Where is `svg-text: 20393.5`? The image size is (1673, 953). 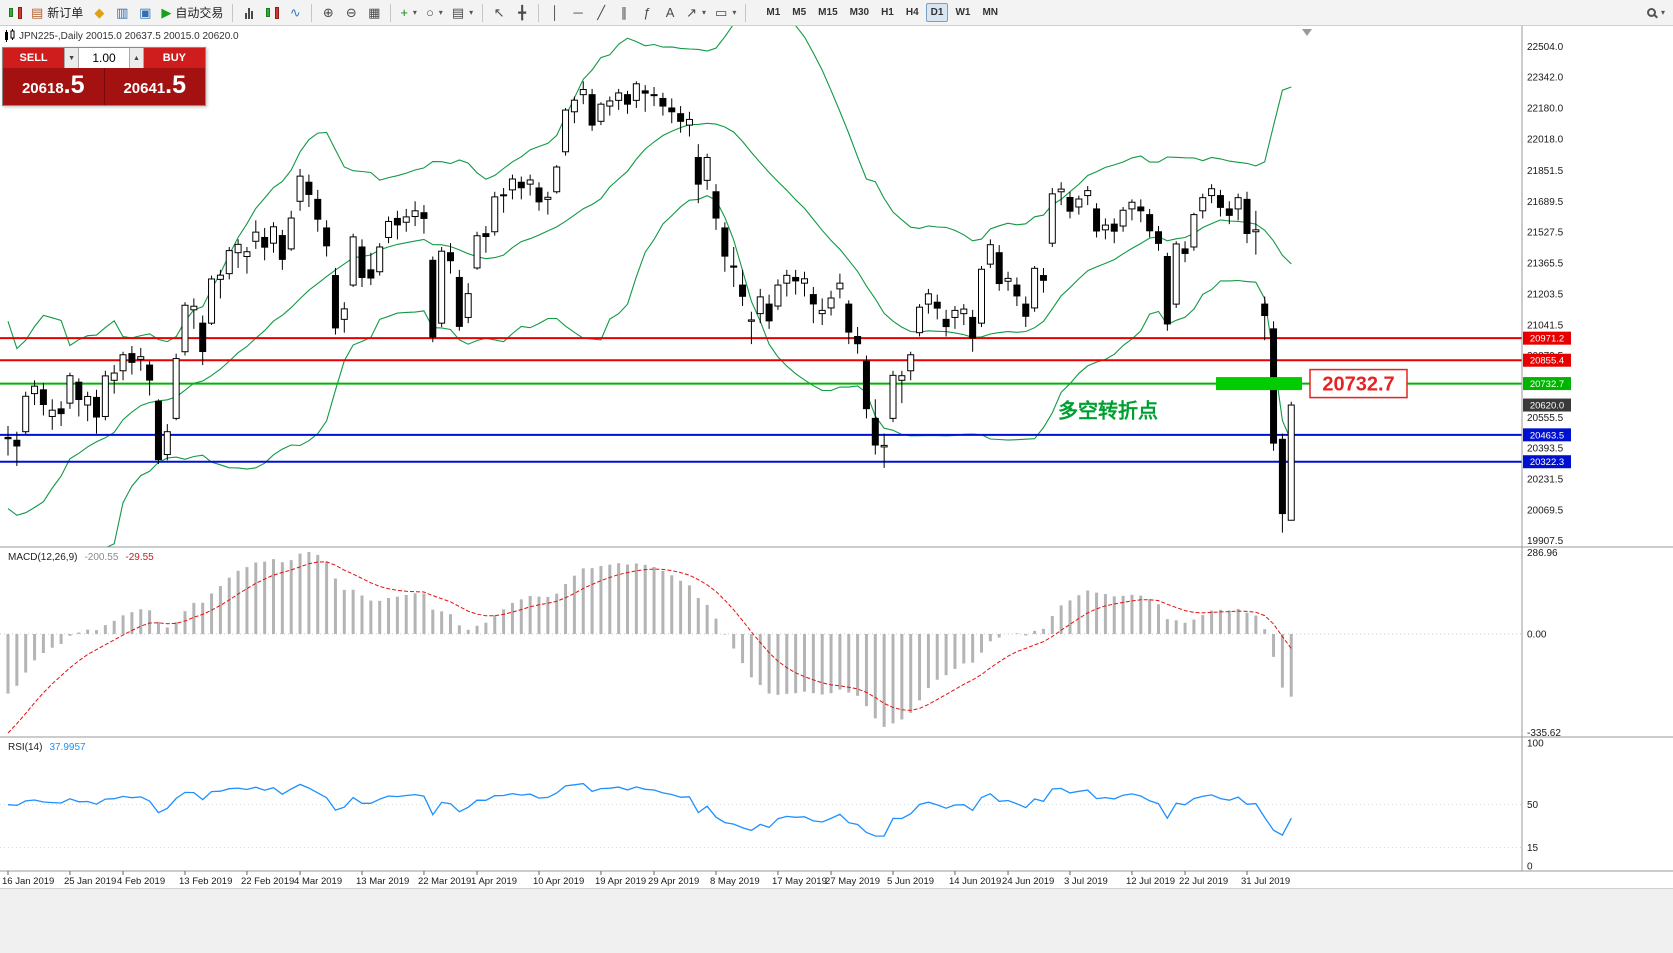
svg-text: 20393.5 is located at coordinates (1545, 449).